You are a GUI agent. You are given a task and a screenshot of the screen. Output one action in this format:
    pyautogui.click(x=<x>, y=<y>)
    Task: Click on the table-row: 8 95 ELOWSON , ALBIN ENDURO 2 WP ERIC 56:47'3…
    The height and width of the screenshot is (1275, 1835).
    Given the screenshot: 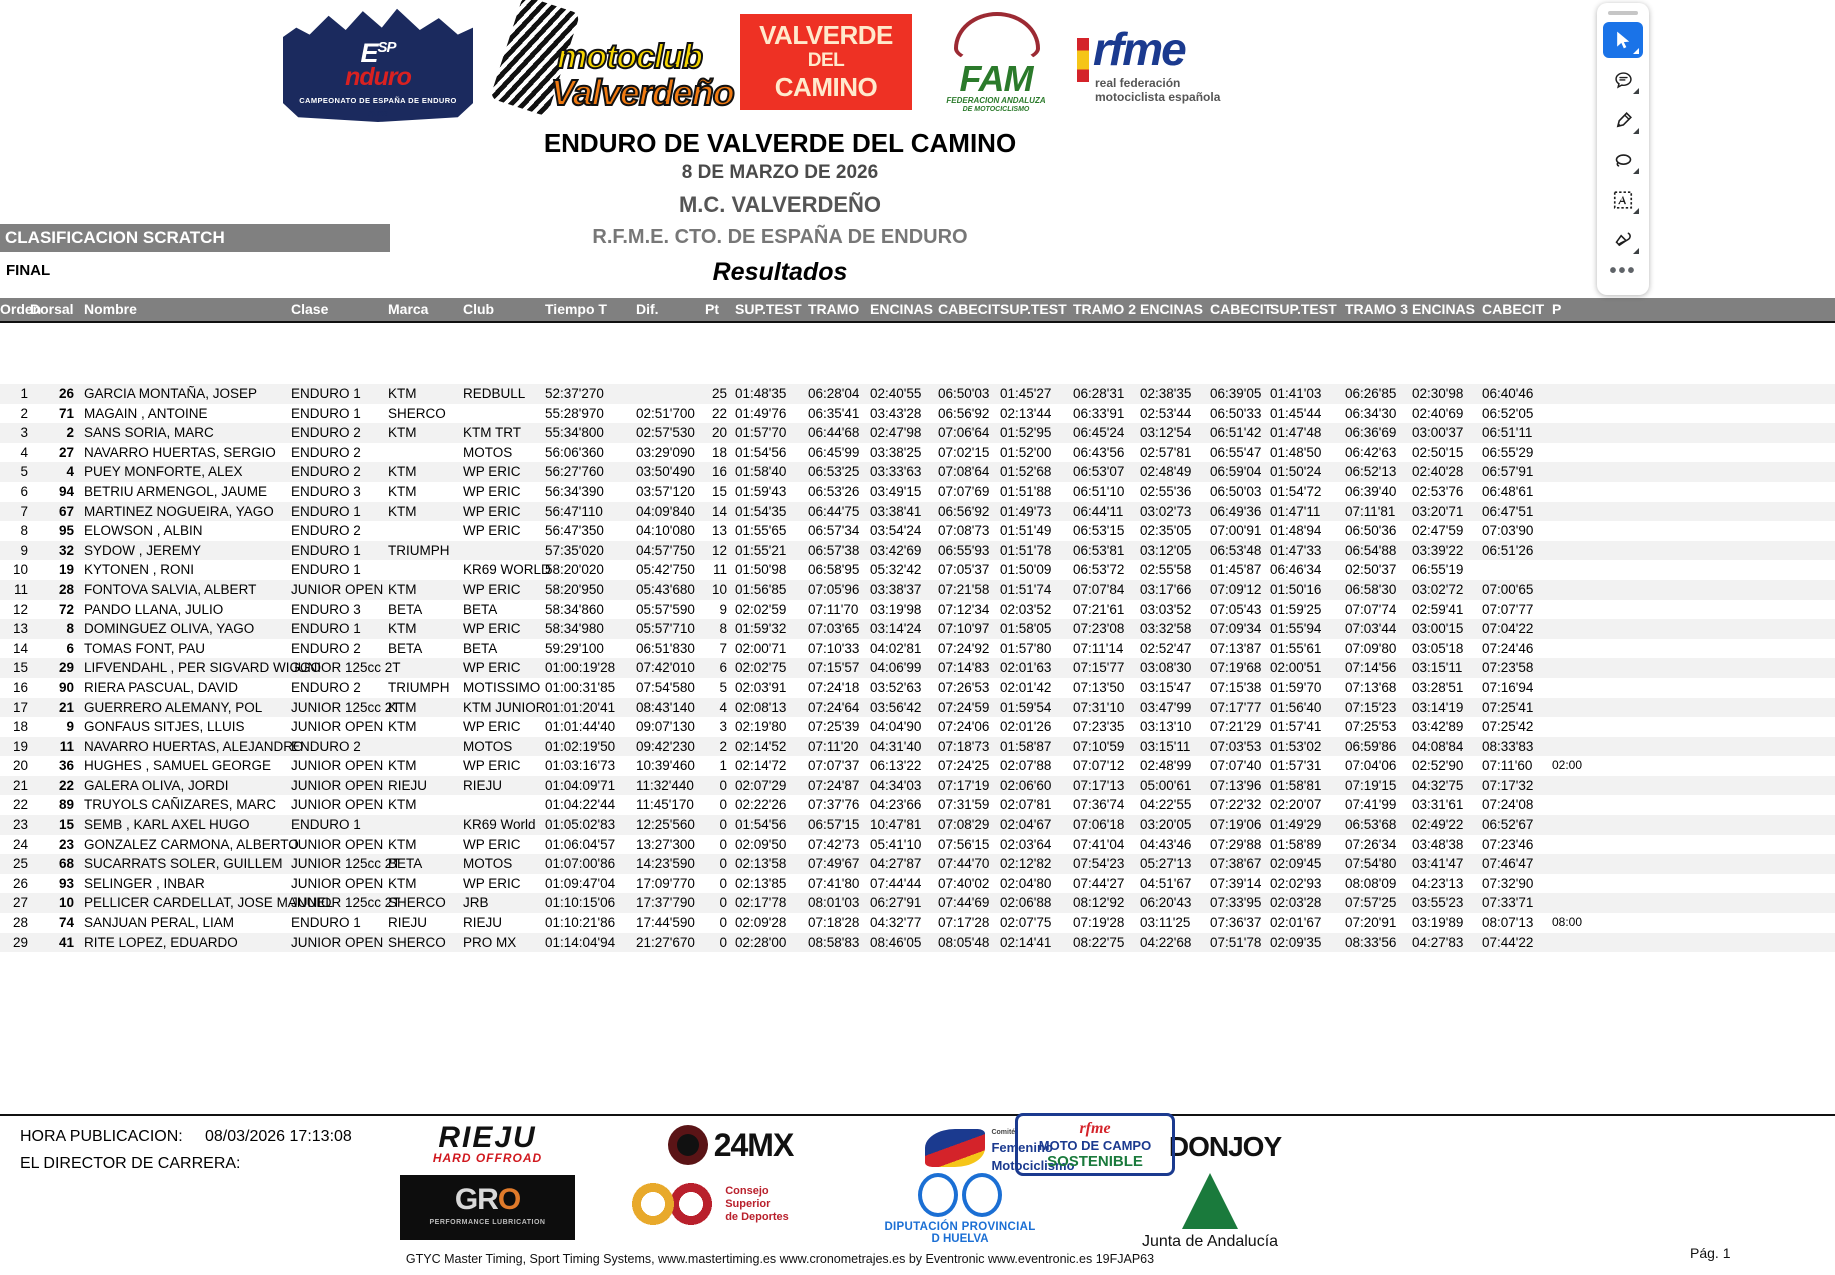 What is the action you would take?
    pyautogui.click(x=917, y=531)
    